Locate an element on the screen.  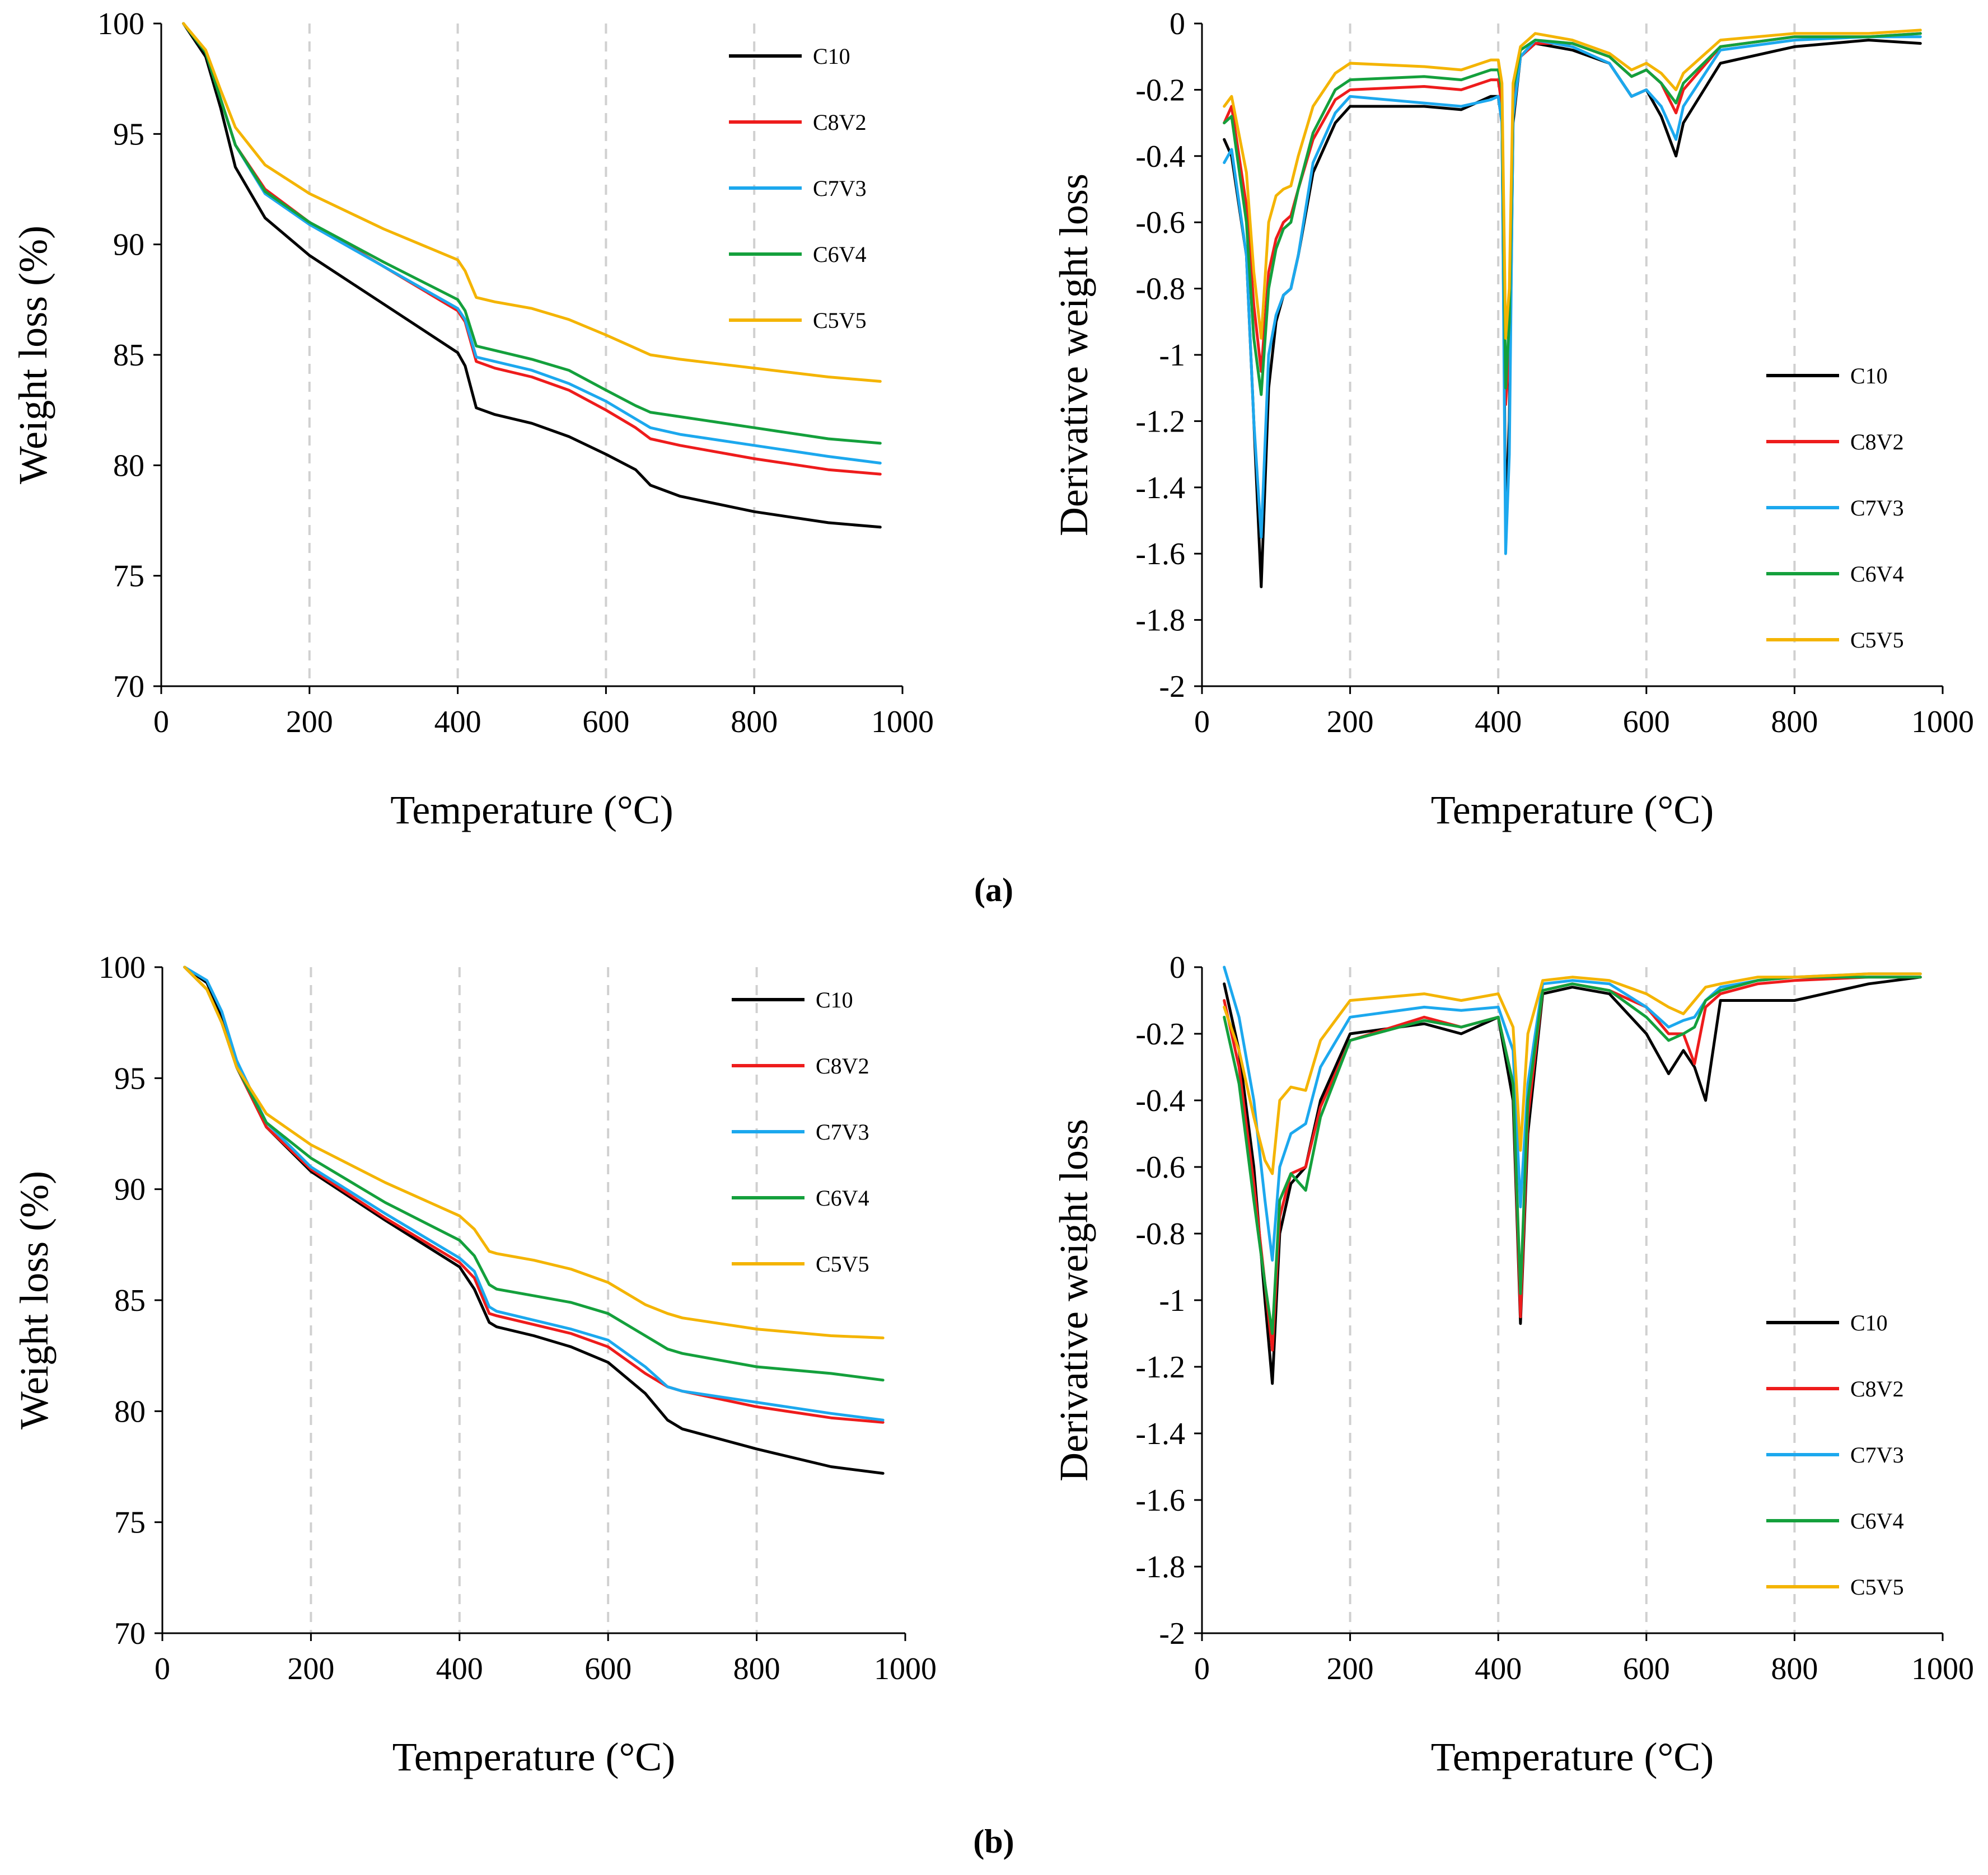
y-tick-label: 0 is located at coordinates (1177, 24).